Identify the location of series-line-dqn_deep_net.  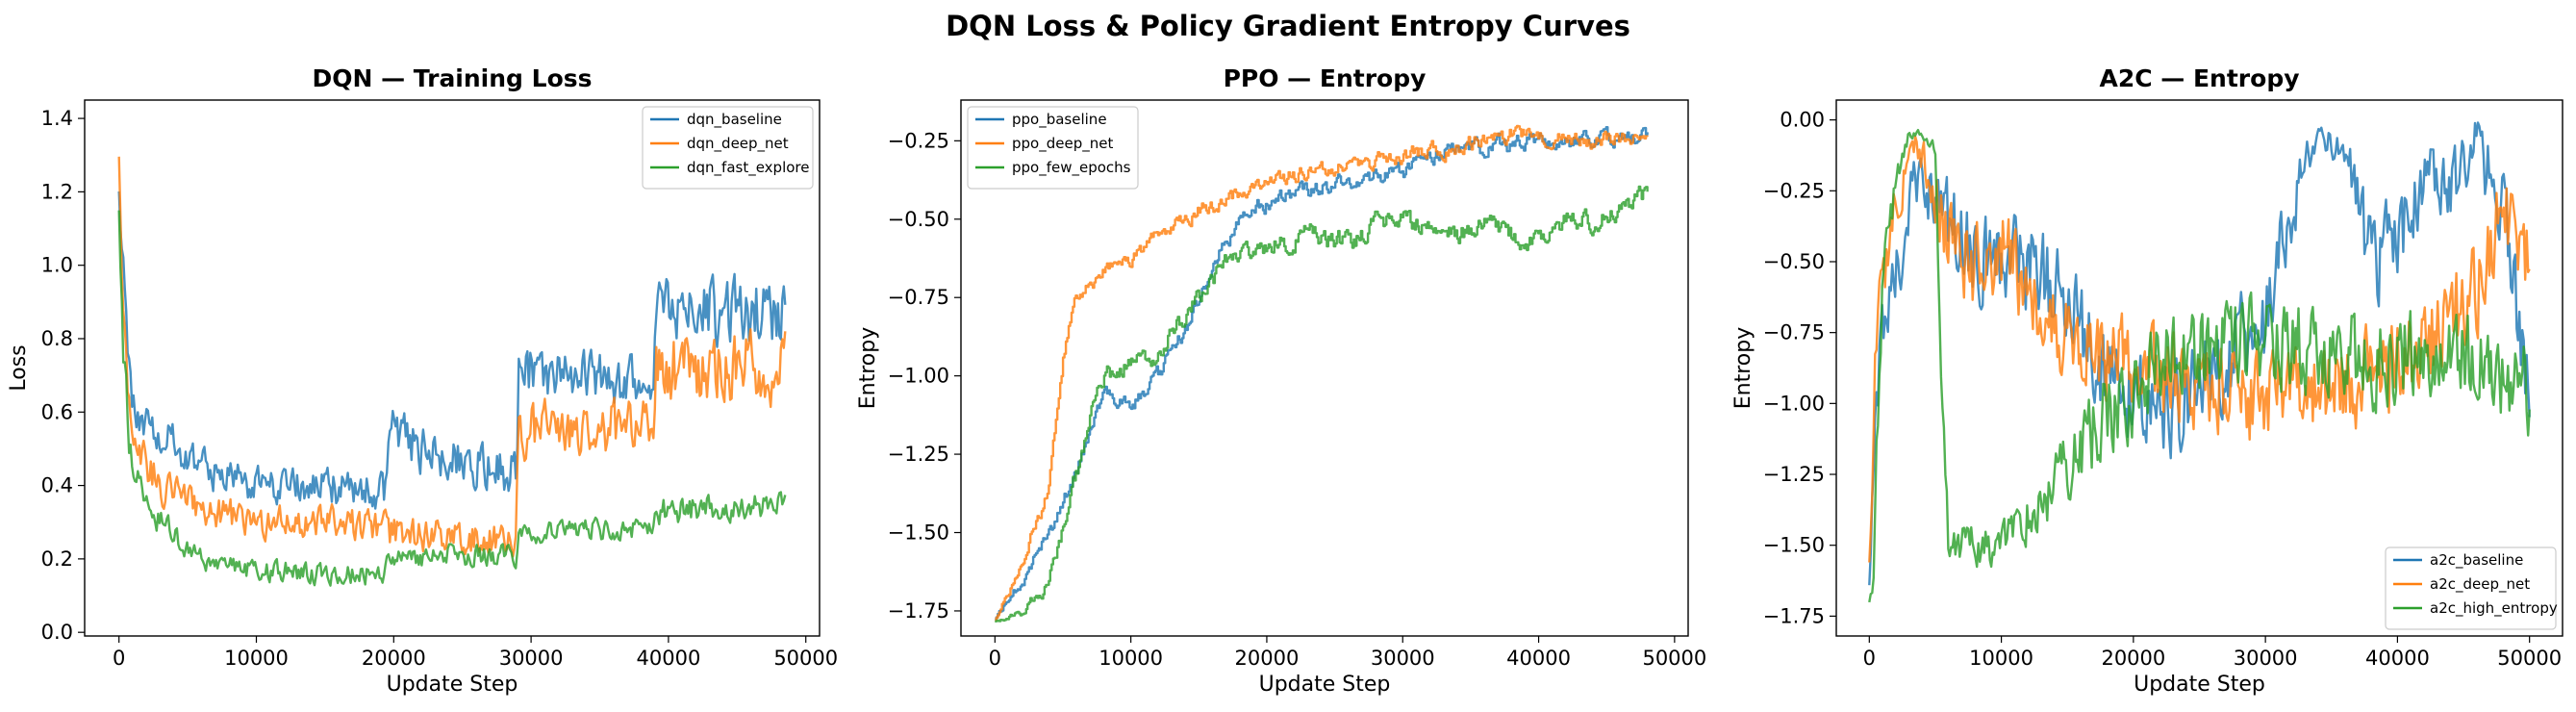
(452, 357).